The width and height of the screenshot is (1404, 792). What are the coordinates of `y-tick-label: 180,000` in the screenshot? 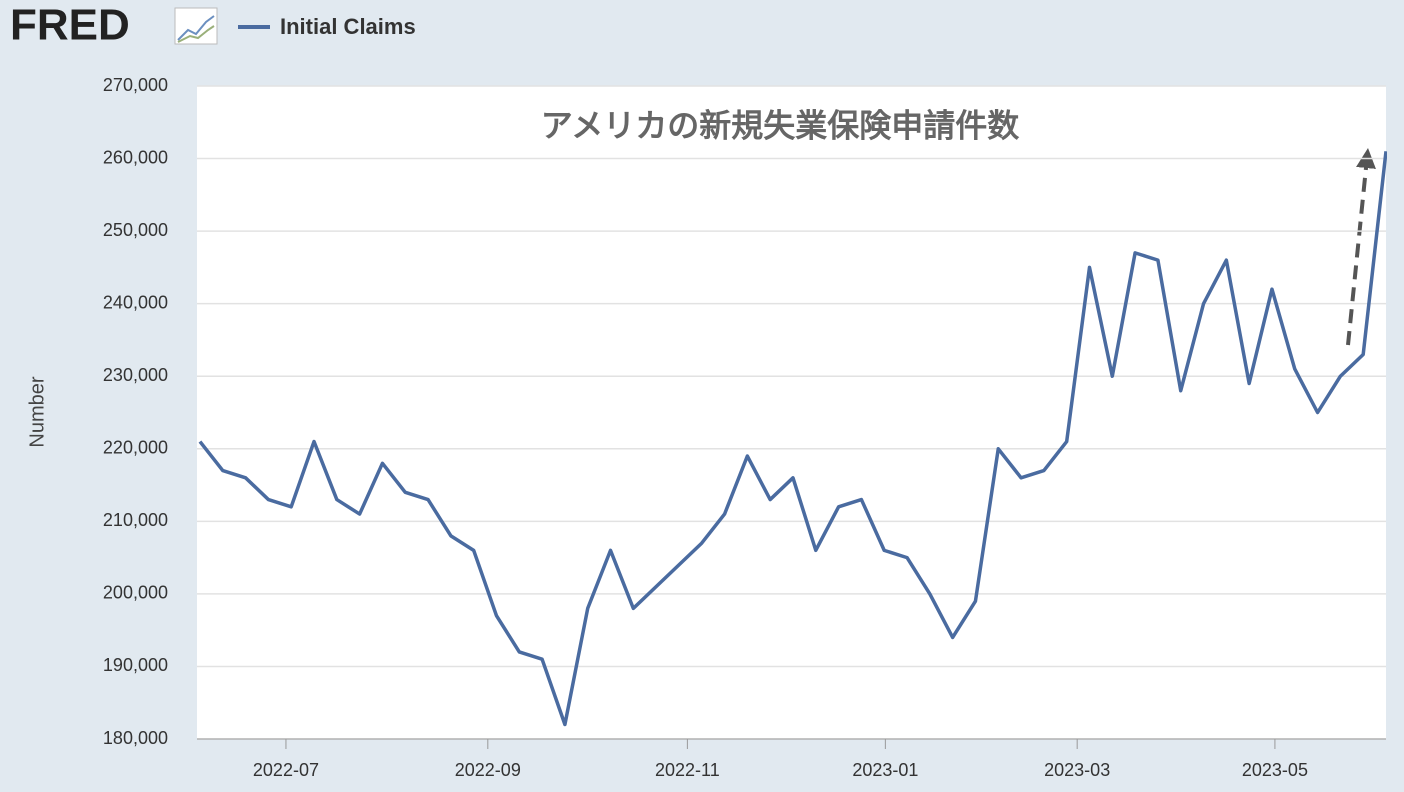 It's located at (135, 738).